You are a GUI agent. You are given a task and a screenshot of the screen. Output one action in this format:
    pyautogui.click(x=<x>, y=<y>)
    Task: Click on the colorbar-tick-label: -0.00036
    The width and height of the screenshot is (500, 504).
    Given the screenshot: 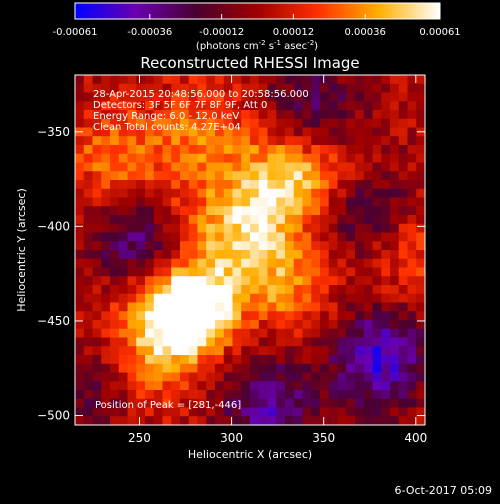 What is the action you would take?
    pyautogui.click(x=149, y=32)
    